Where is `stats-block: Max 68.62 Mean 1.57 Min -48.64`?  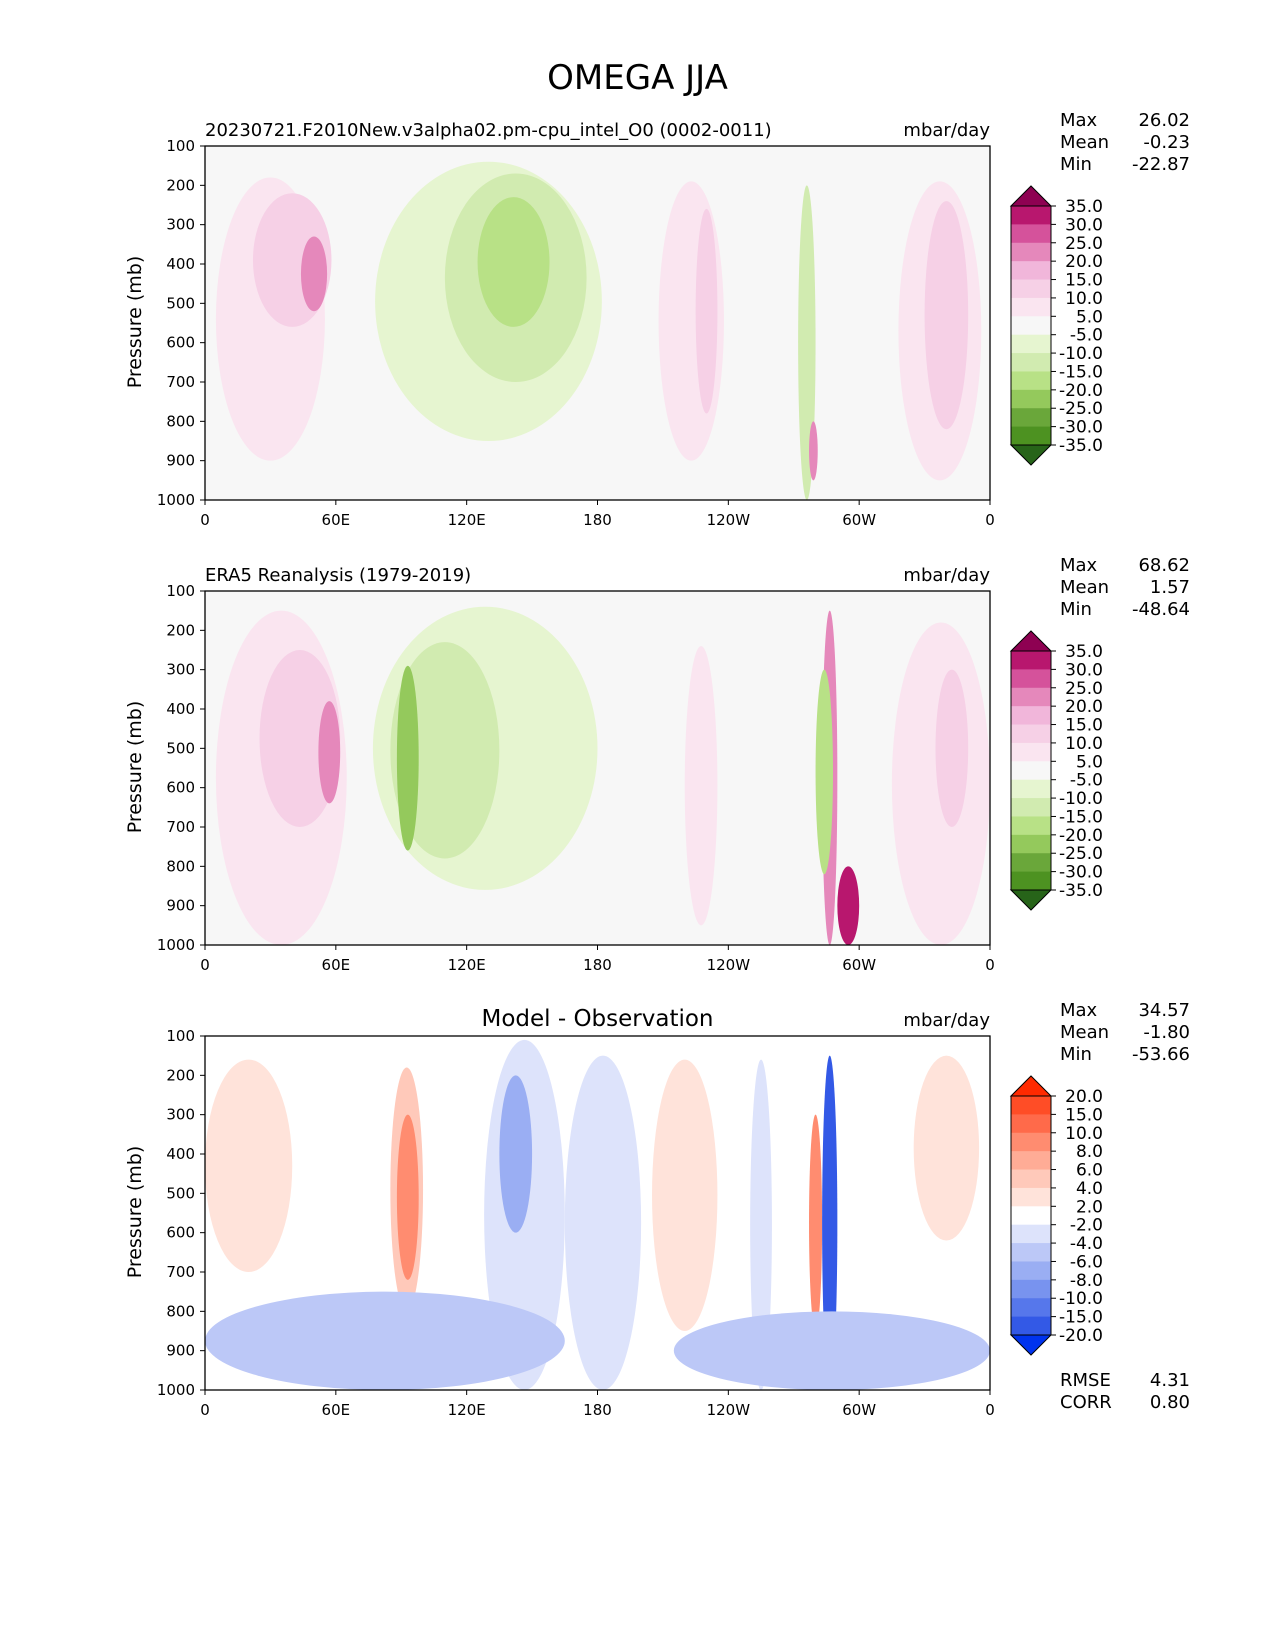
stats-block: Max 68.62 Mean 1.57 Min -48.64 is located at coordinates (1125, 588).